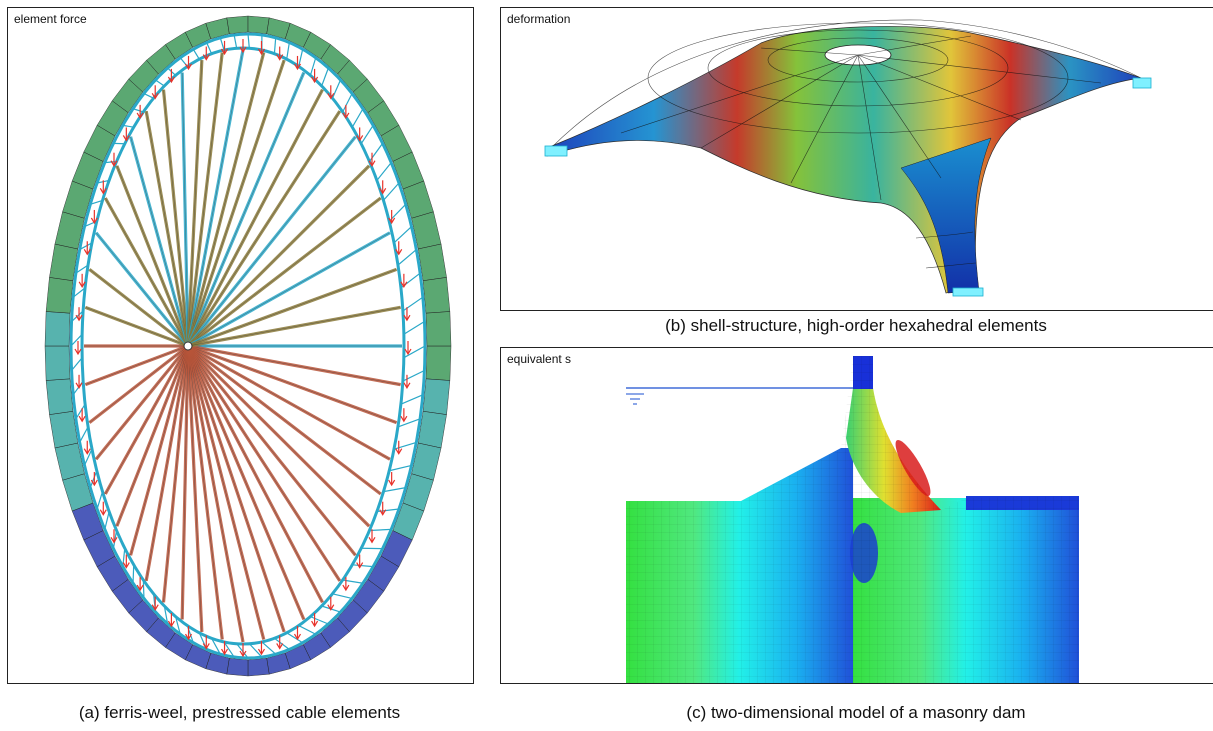 Image resolution: width=1213 pixels, height=731 pixels. What do you see at coordinates (188, 346) in the screenshot?
I see `wheel-hub` at bounding box center [188, 346].